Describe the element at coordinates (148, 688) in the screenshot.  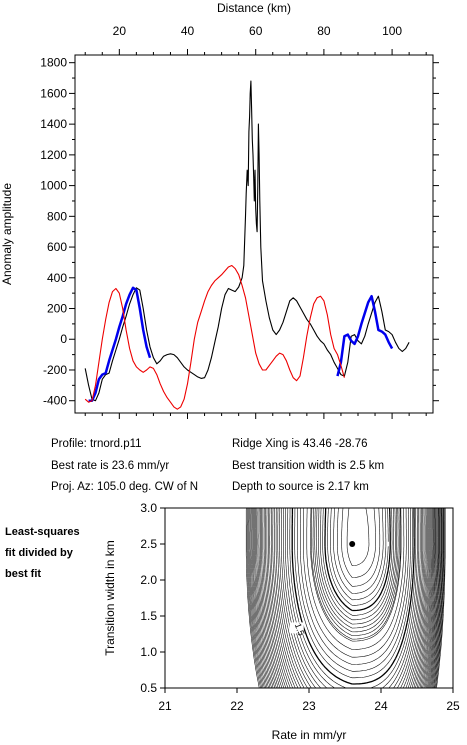
I see `y-tick-label: 0.5` at that location.